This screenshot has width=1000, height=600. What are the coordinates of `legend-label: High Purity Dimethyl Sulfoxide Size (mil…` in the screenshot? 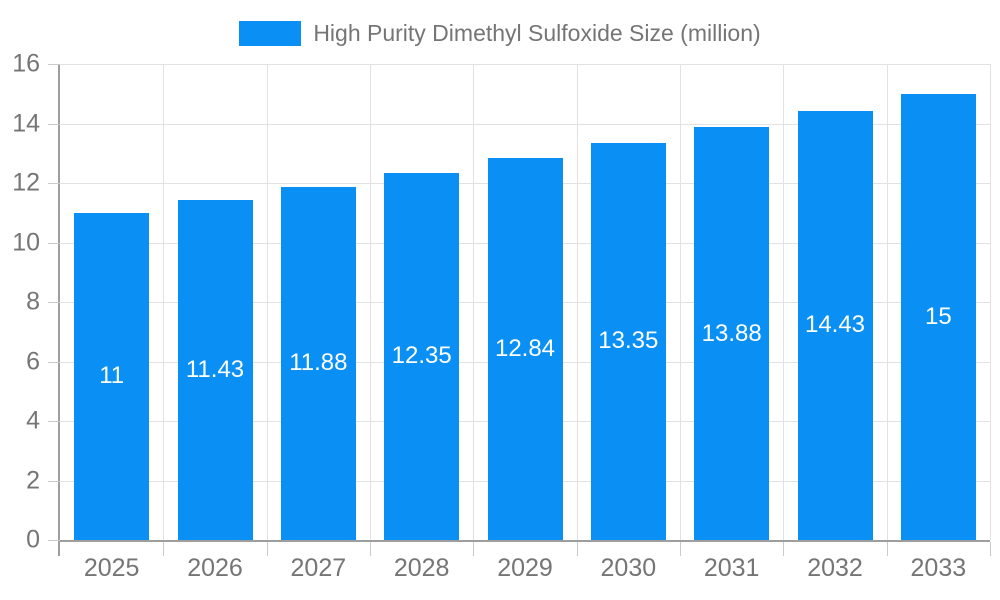 It's located at (537, 33).